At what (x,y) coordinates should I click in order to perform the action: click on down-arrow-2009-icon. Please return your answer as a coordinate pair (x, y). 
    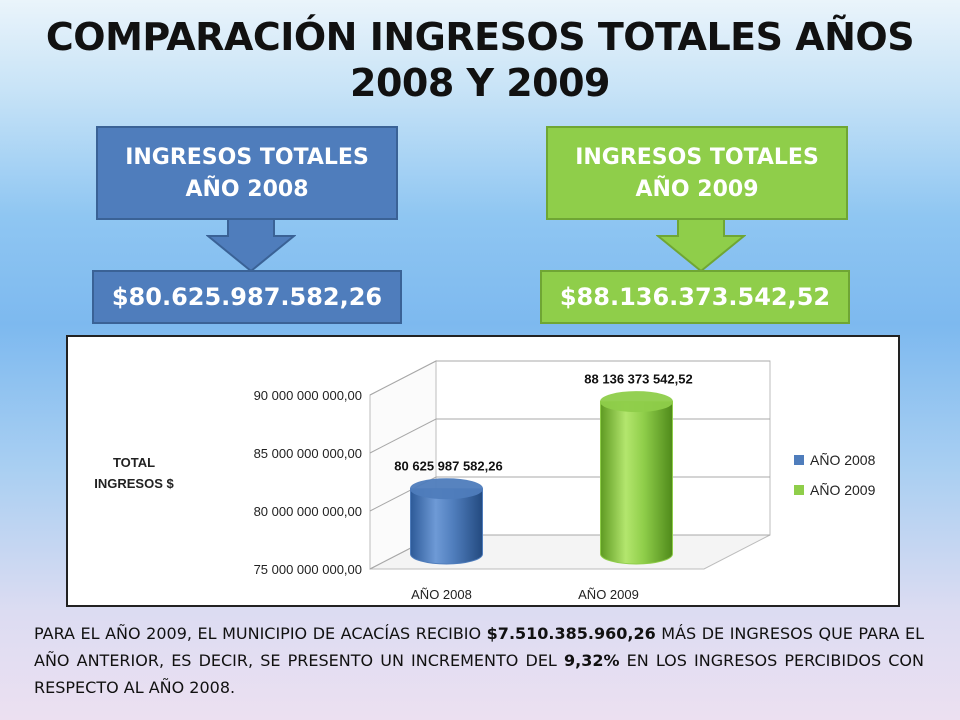
    Looking at the image, I should click on (701, 245).